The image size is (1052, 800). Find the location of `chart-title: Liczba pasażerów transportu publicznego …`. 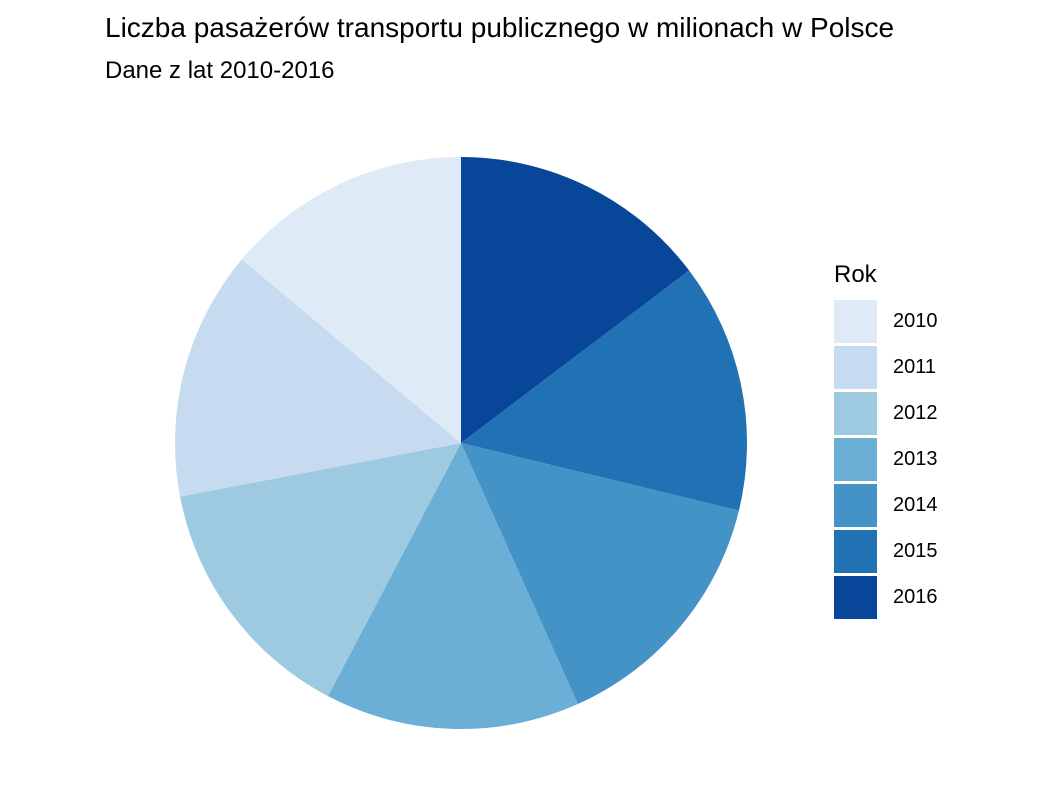

chart-title: Liczba pasażerów transportu publicznego … is located at coordinates (500, 27).